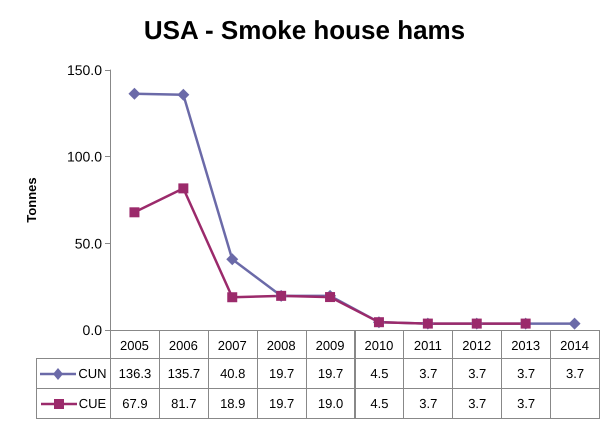 The width and height of the screenshot is (609, 434). Describe the element at coordinates (233, 373) in the screenshot. I see `data-label: 40.8` at that location.